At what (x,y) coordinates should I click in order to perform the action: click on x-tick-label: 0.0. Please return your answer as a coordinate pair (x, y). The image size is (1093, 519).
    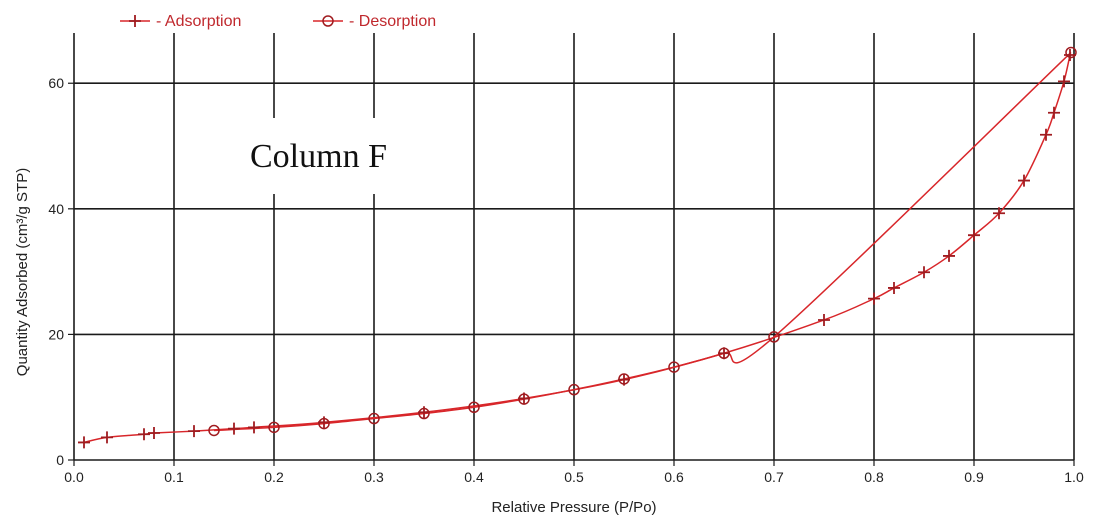
    Looking at the image, I should click on (74, 477).